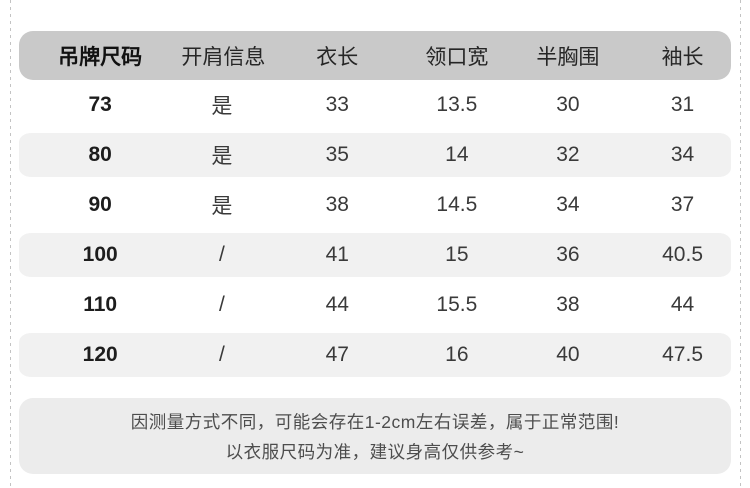  Describe the element at coordinates (568, 204) in the screenshot. I see `cell-half-chest: 34` at that location.